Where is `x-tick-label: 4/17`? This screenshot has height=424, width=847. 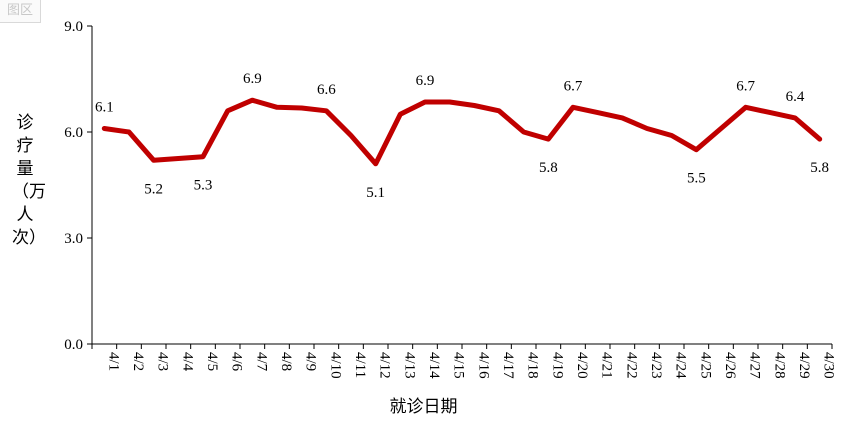
x-tick-label: 4/17 is located at coordinates (508, 365).